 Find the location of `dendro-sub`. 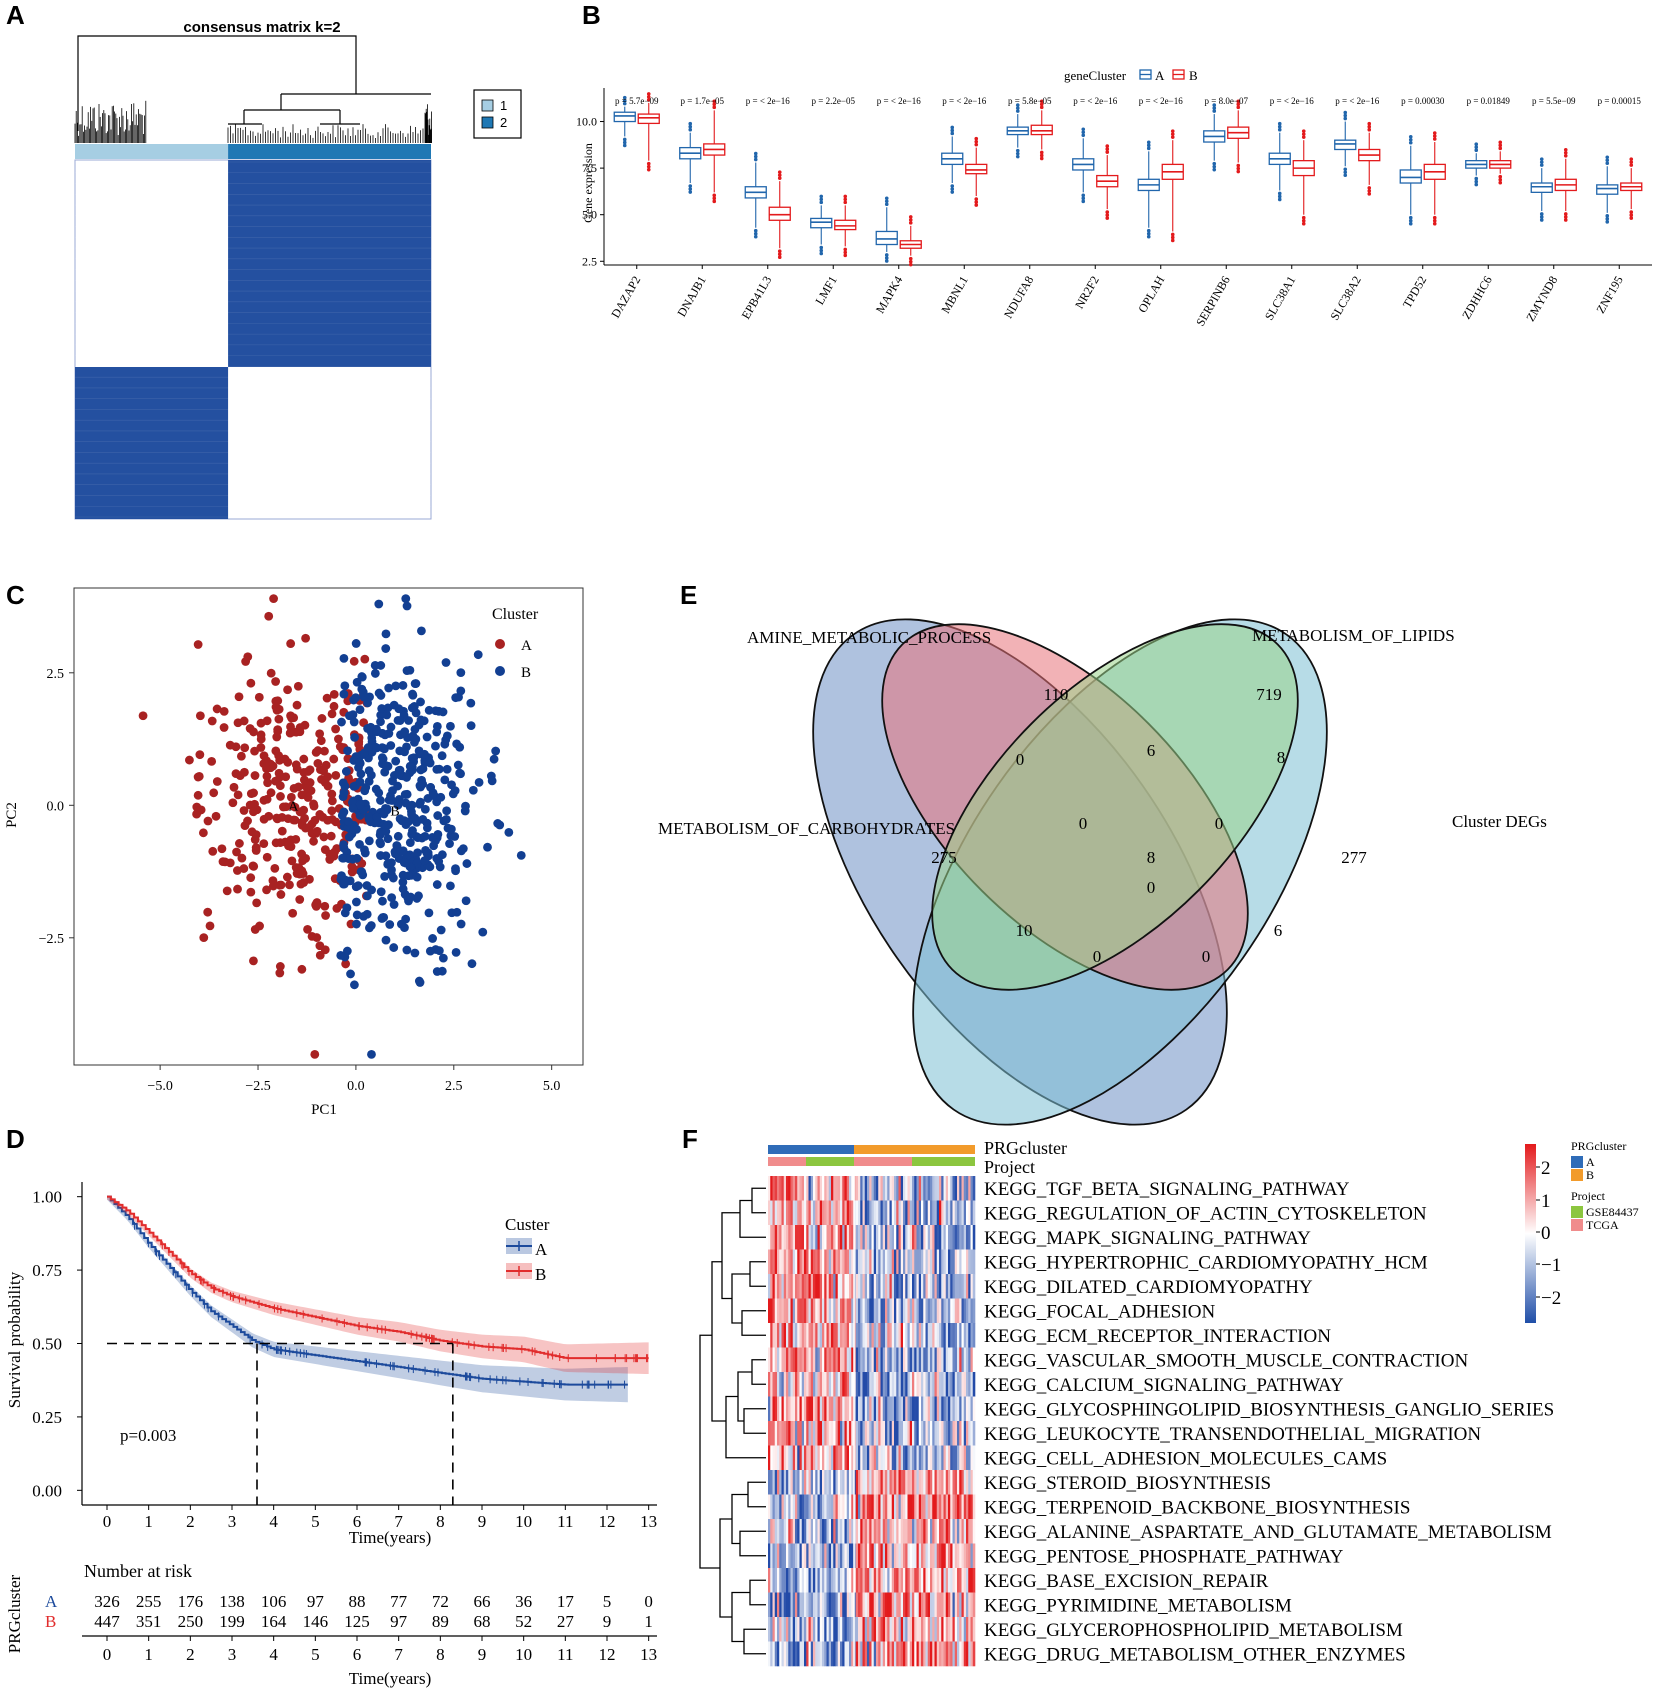

dendro-sub is located at coordinates (294, 109).